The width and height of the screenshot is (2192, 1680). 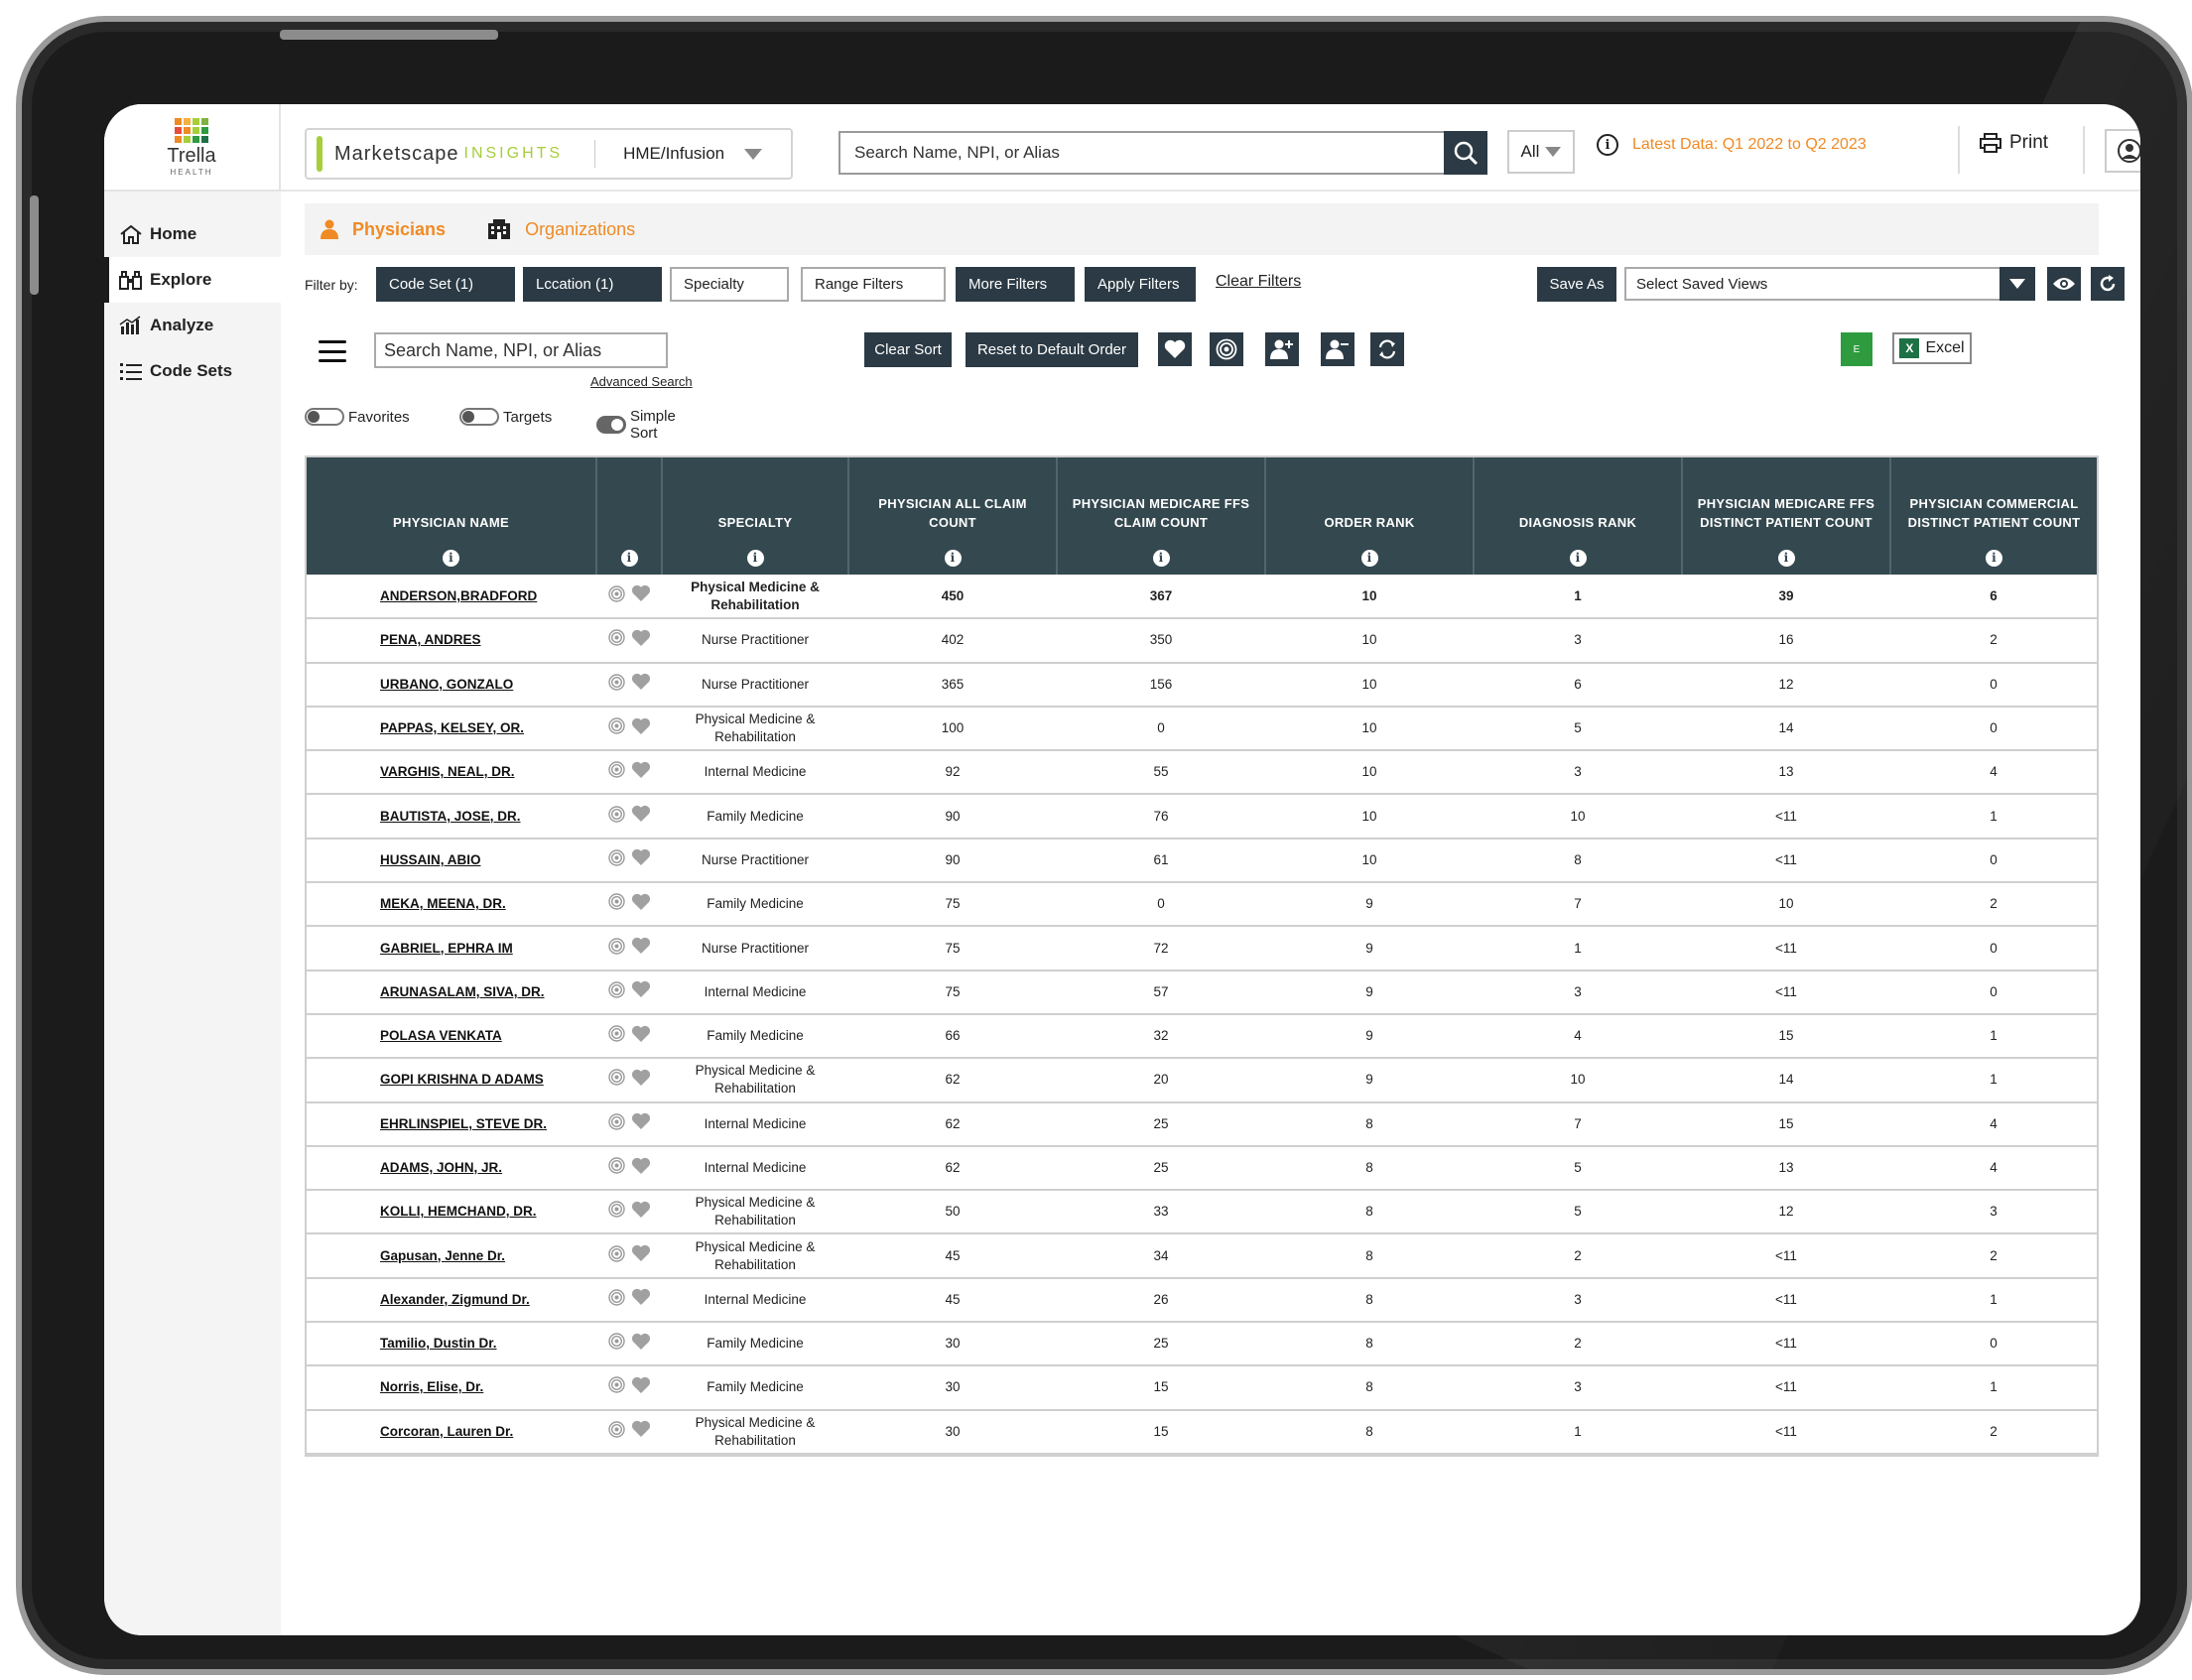 I want to click on physician-name-link: Norris, Elise, Dr., so click(x=432, y=1387).